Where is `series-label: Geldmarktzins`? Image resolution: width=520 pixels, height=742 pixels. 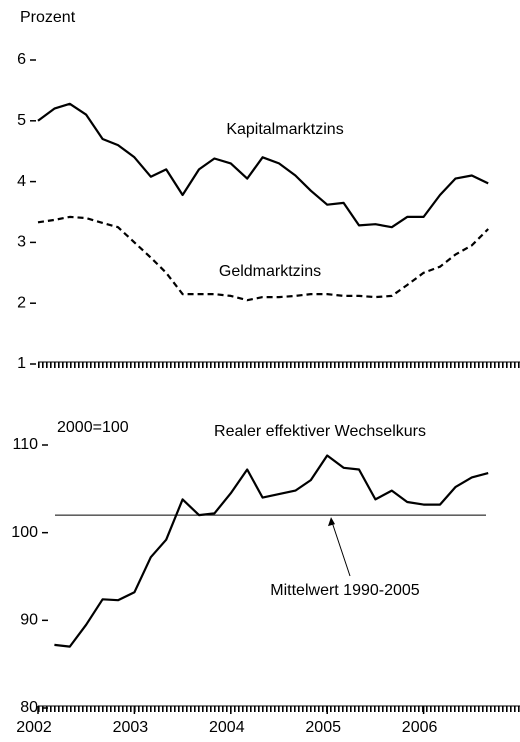 series-label: Geldmarktzins is located at coordinates (270, 271).